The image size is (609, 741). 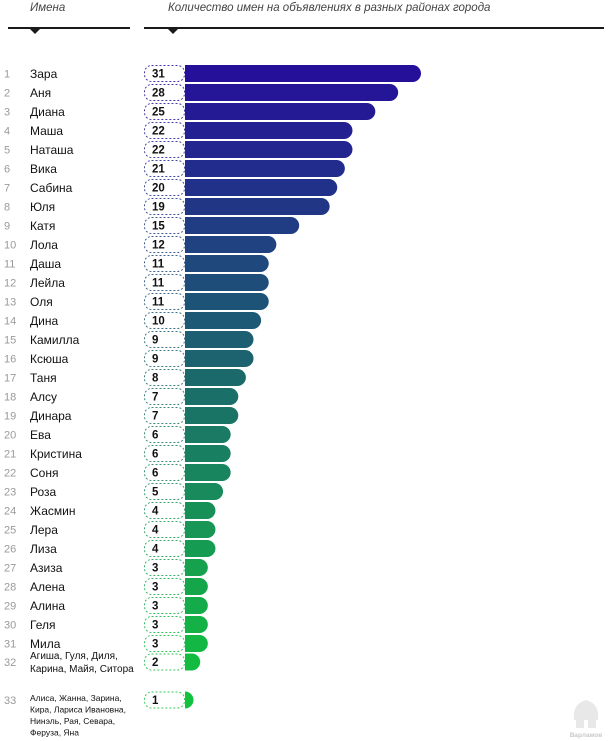 What do you see at coordinates (10, 360) in the screenshot?
I see `rank-label: 16` at bounding box center [10, 360].